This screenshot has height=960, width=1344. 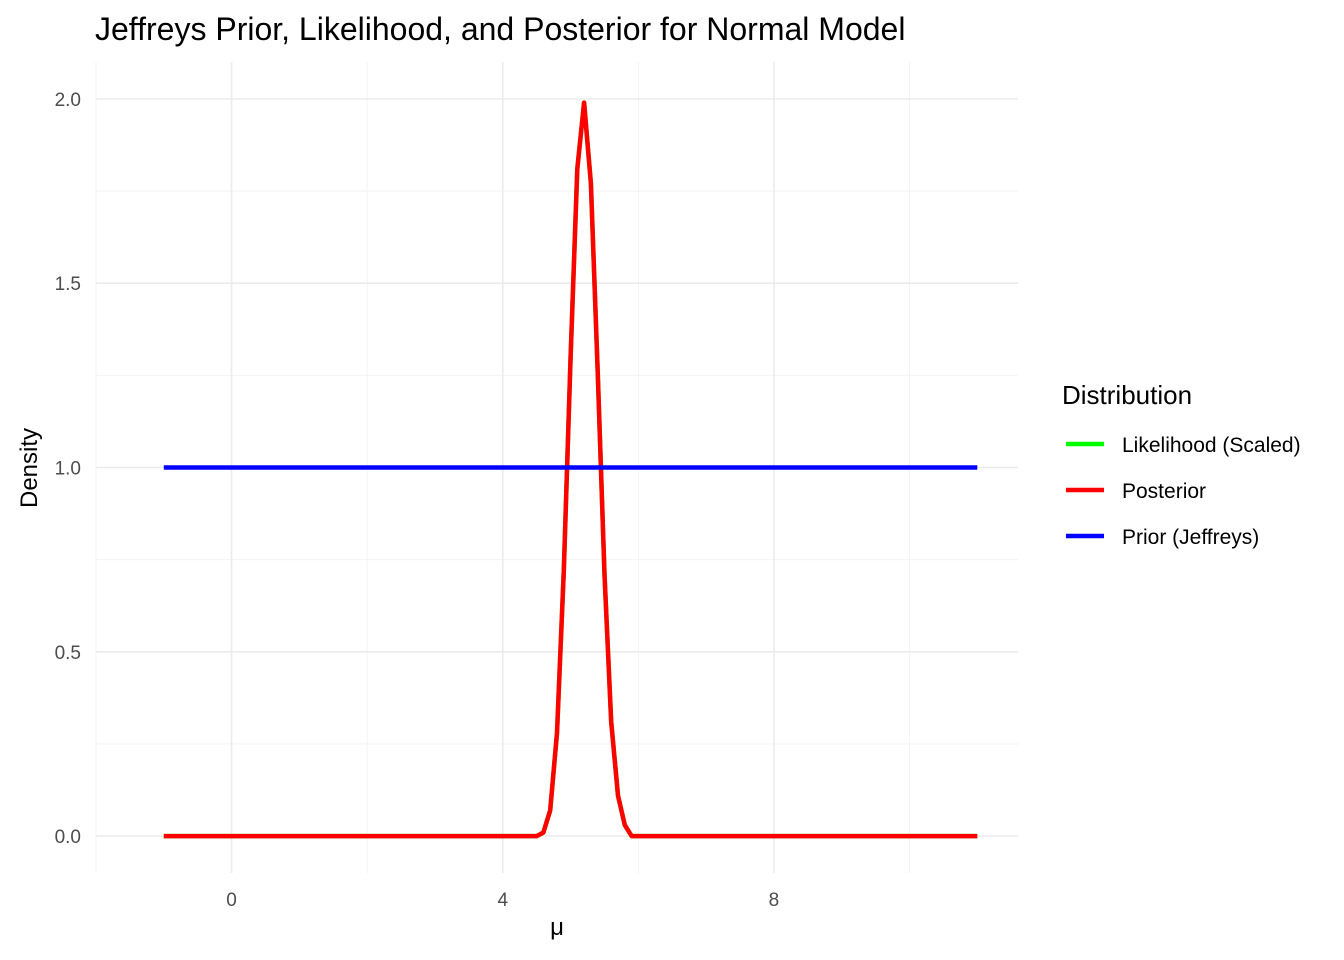 What do you see at coordinates (774, 900) in the screenshot?
I see `x-tick-label: 8` at bounding box center [774, 900].